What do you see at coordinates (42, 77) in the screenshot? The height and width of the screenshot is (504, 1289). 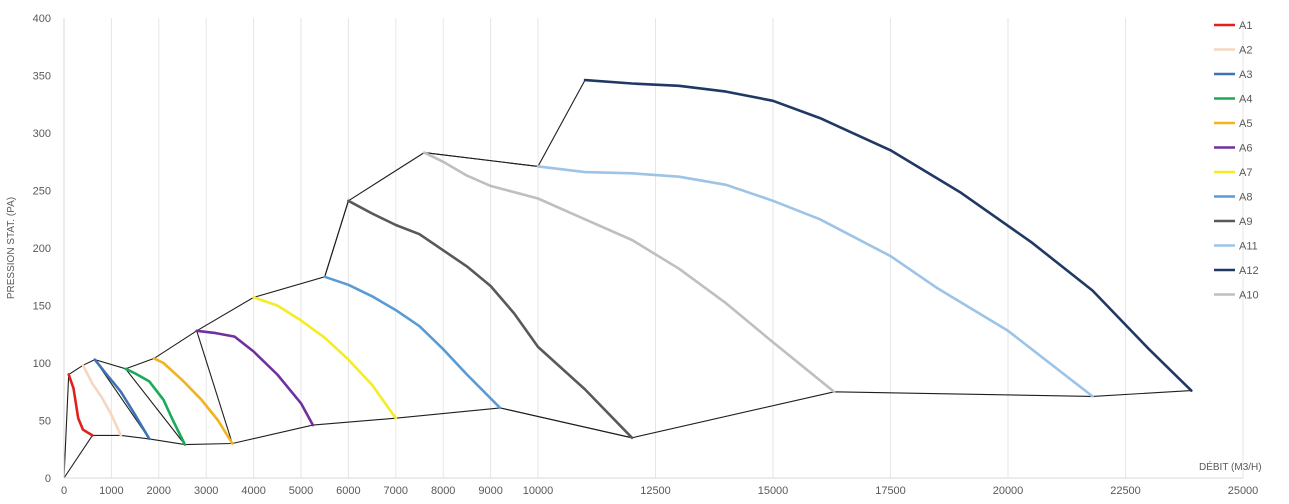 I see `y-tick-label-350: 350` at bounding box center [42, 77].